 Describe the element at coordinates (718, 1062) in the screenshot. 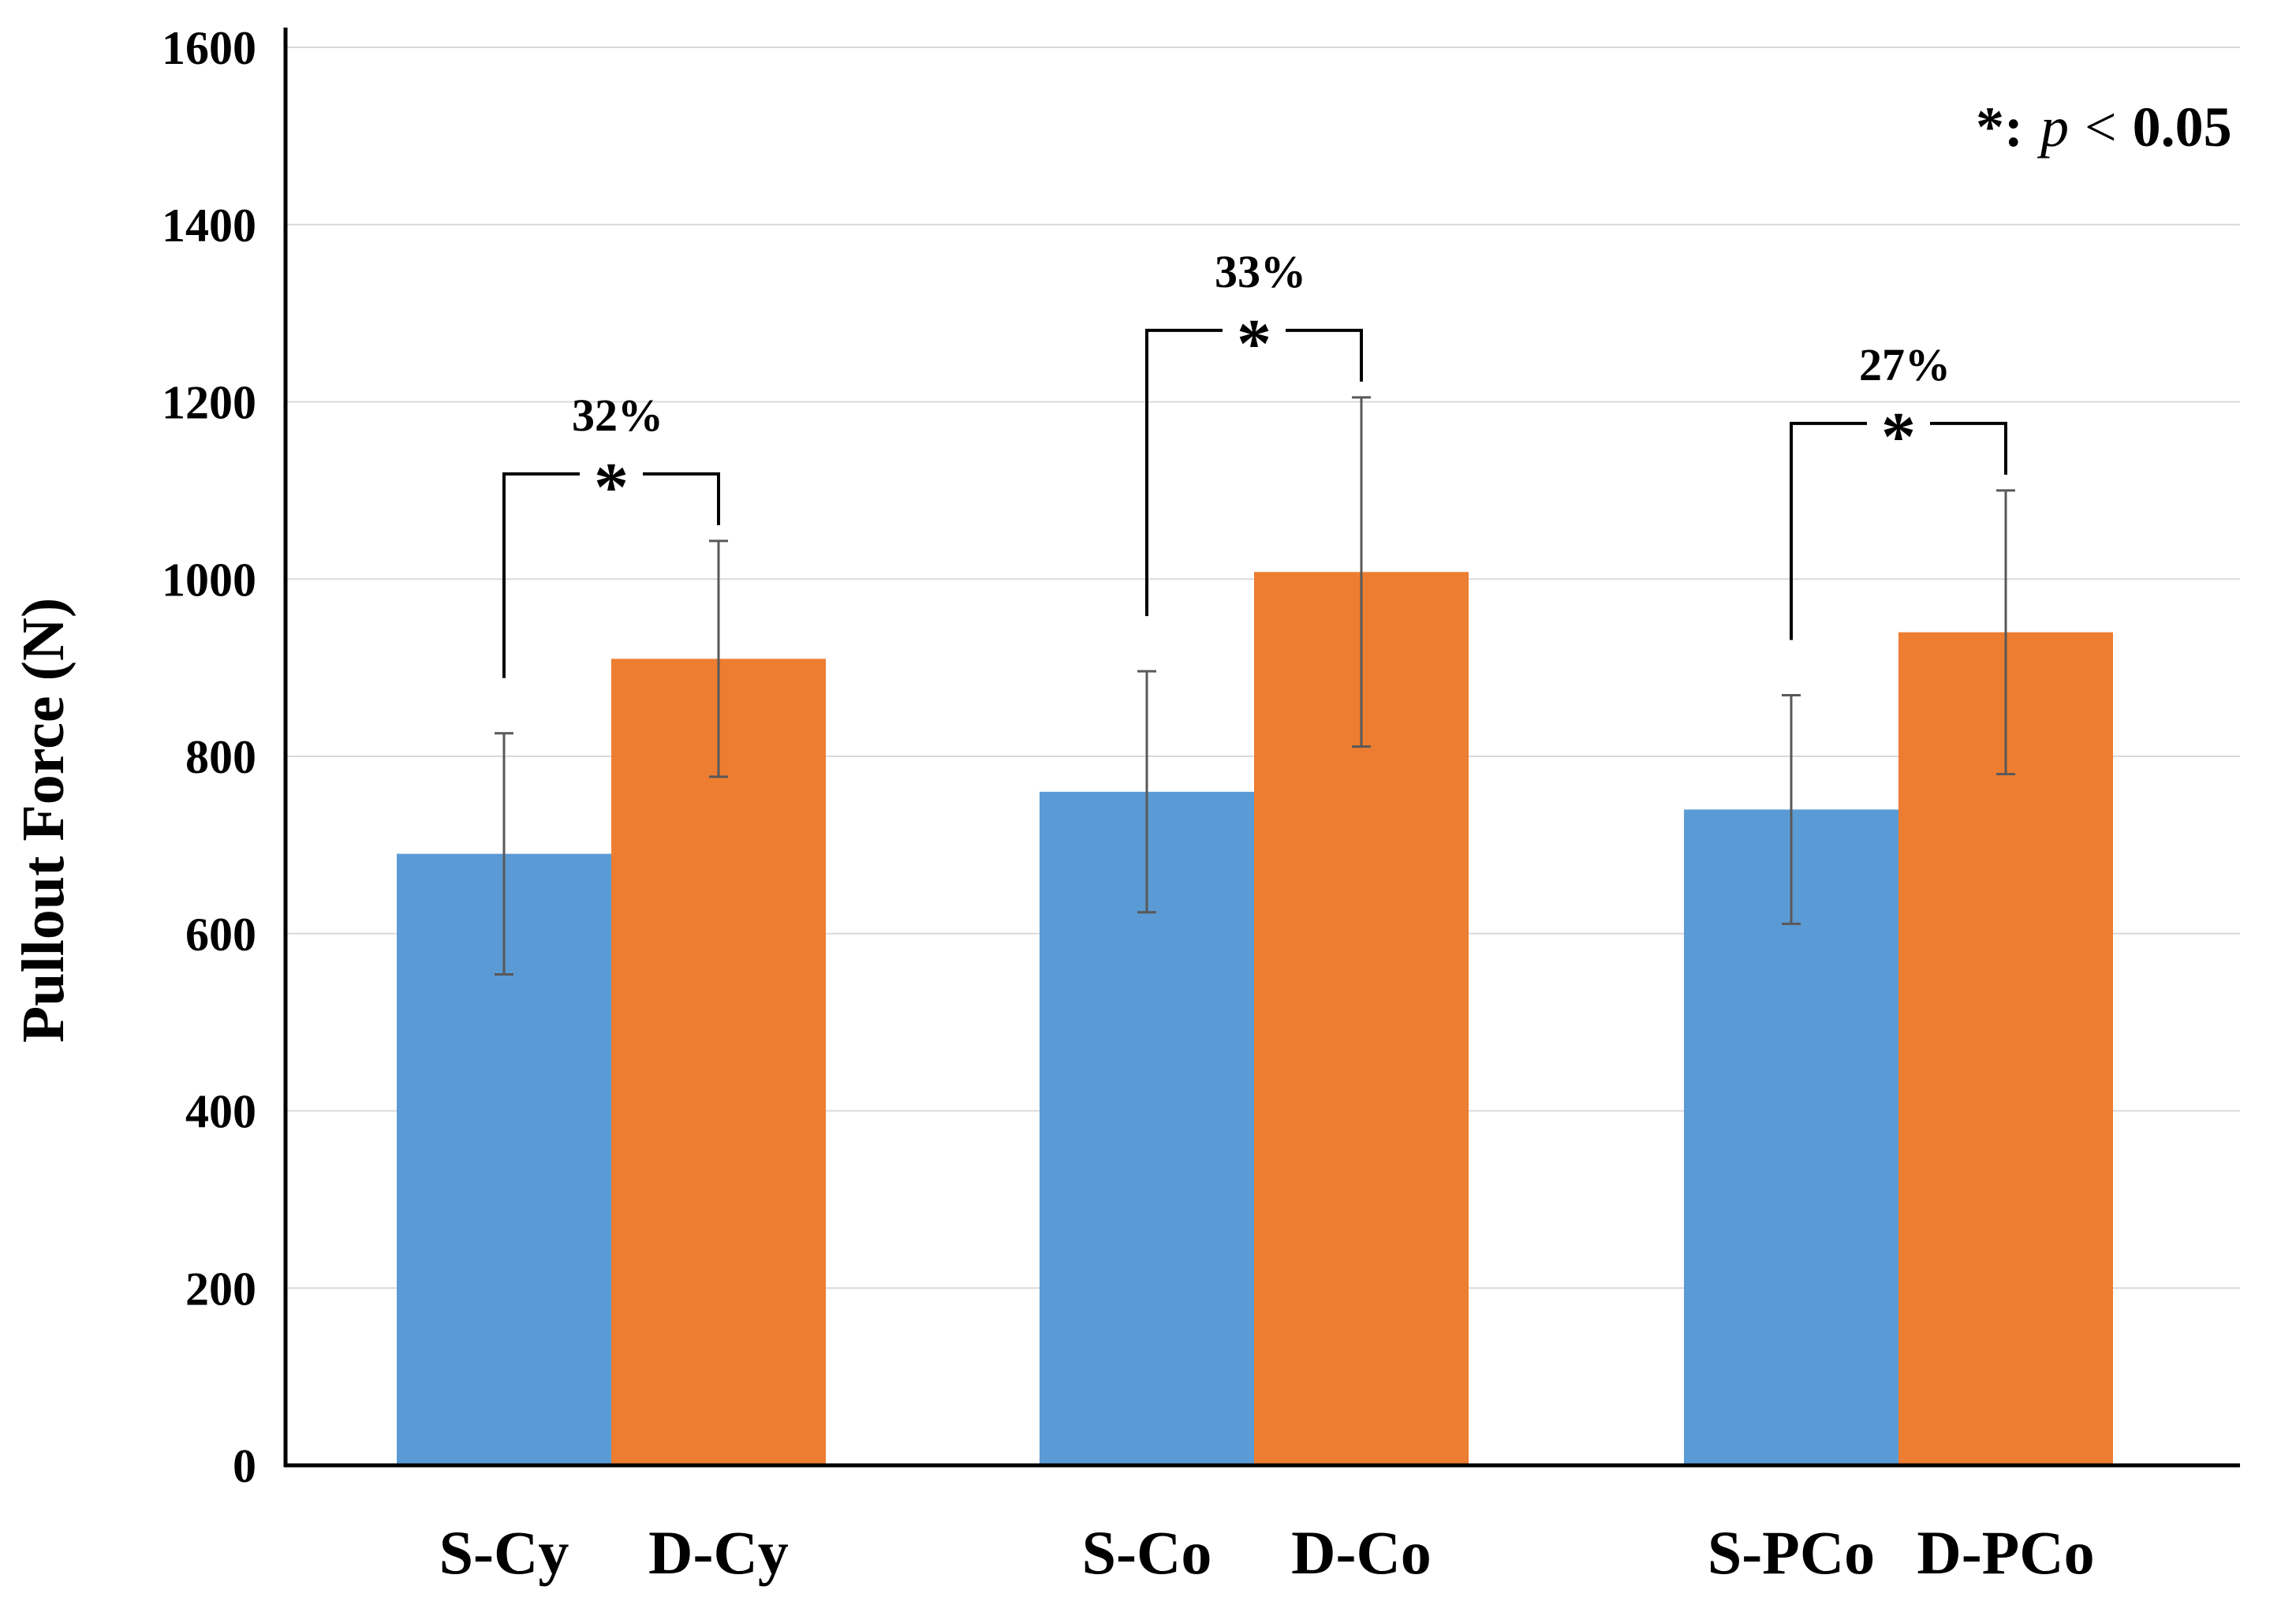

I see `bar-D-Cy` at that location.